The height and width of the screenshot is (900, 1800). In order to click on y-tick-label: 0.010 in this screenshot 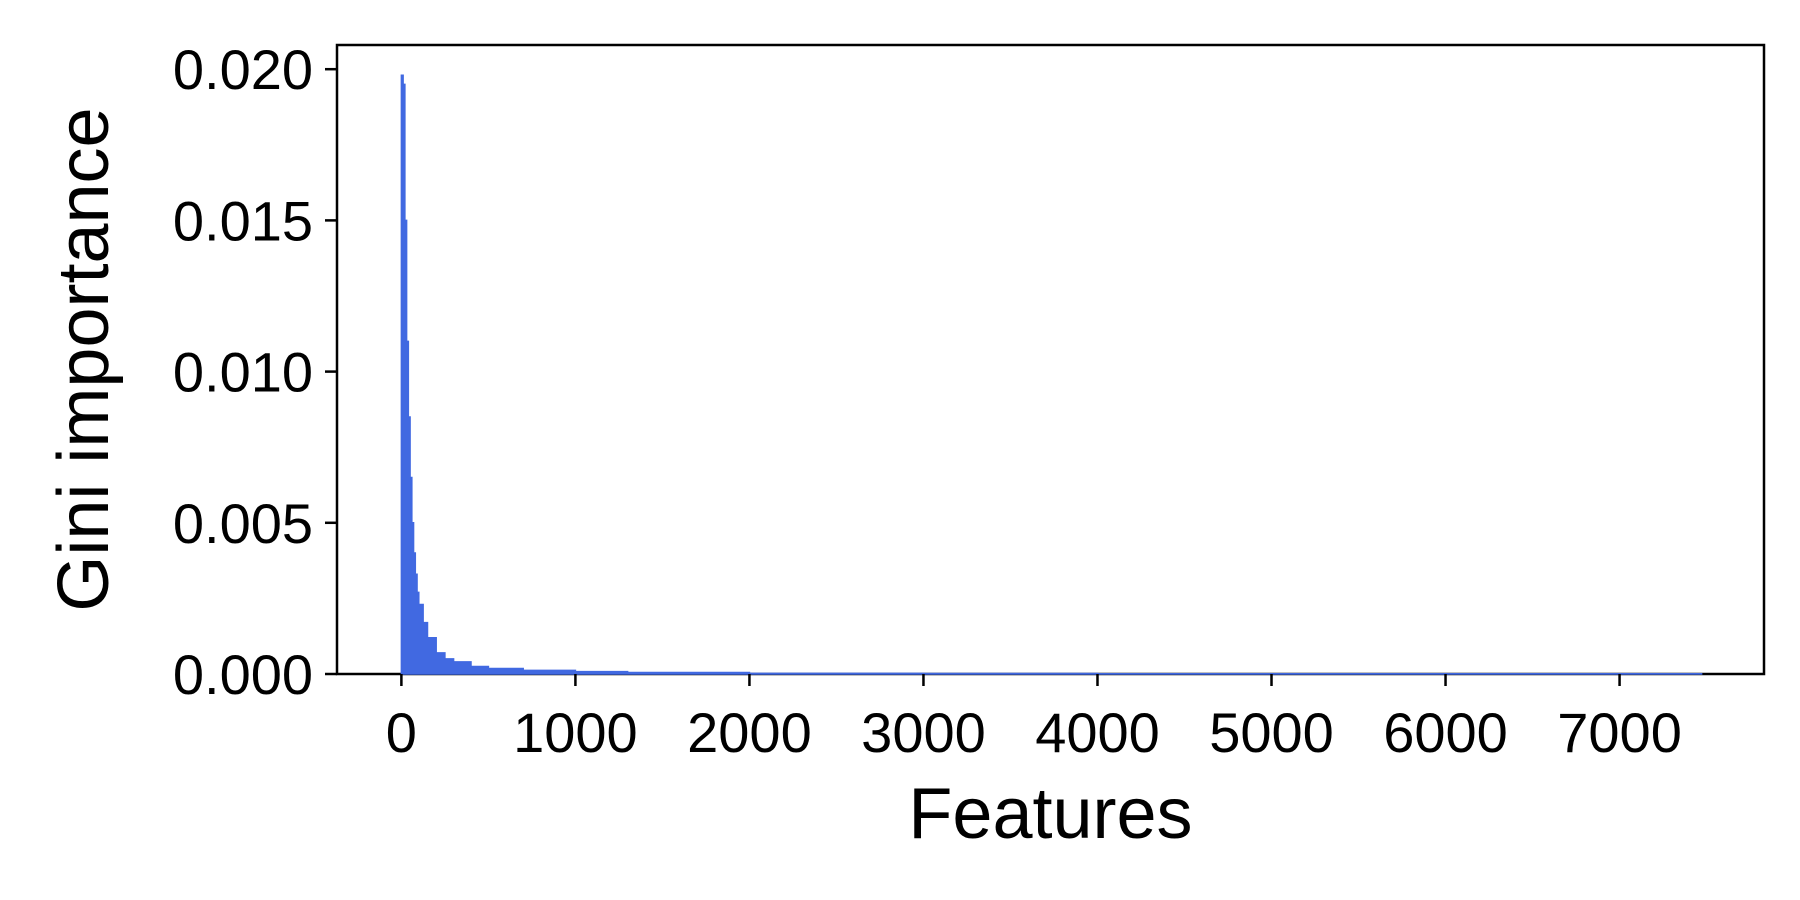, I will do `click(243, 372)`.